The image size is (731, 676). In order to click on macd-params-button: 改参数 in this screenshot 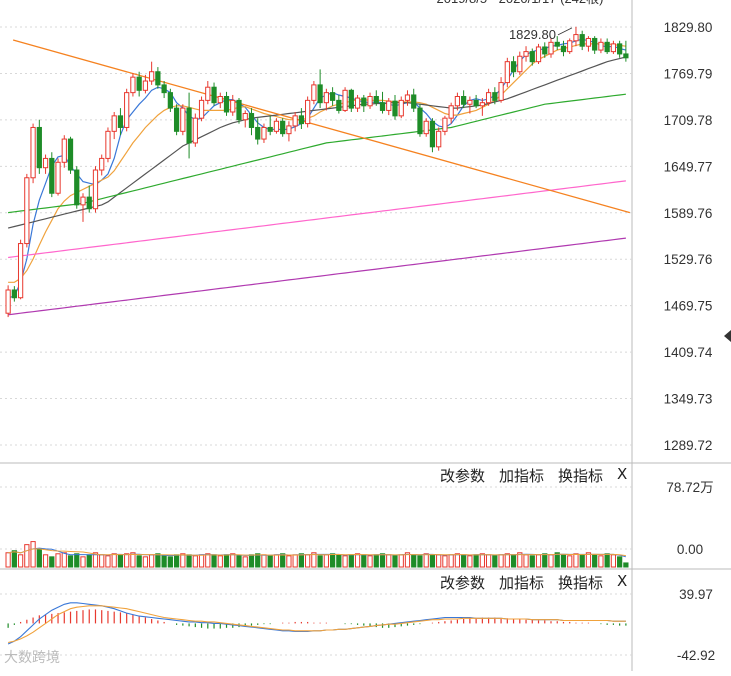, I will do `click(463, 583)`.